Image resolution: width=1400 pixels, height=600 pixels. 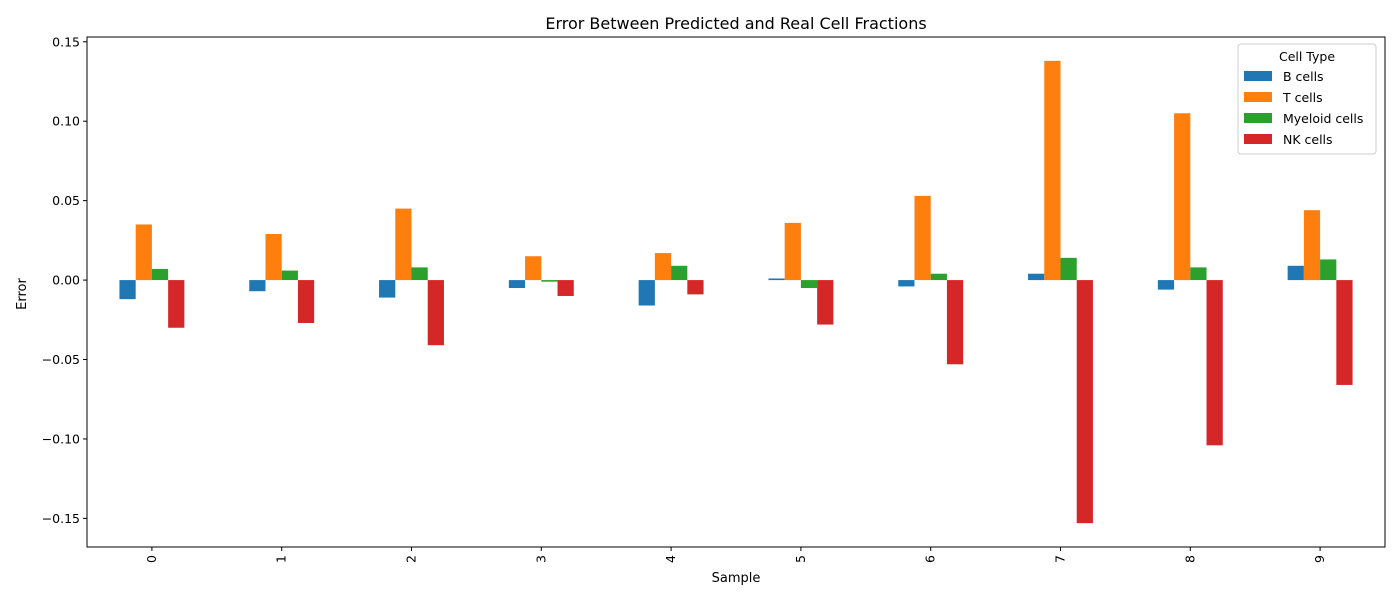 I want to click on x-tick-label: 9, so click(x=1319, y=559).